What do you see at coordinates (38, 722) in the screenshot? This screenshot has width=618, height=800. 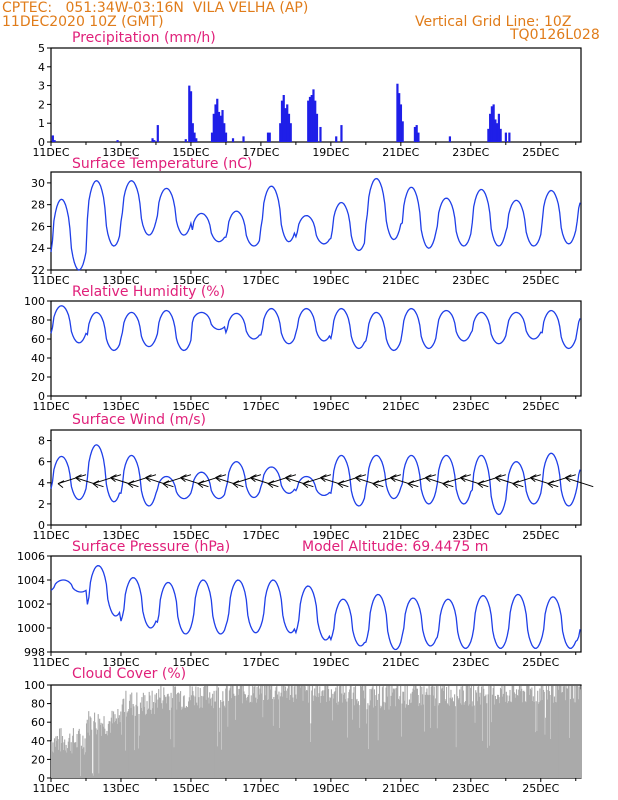 I see `y-tick-label: 60` at bounding box center [38, 722].